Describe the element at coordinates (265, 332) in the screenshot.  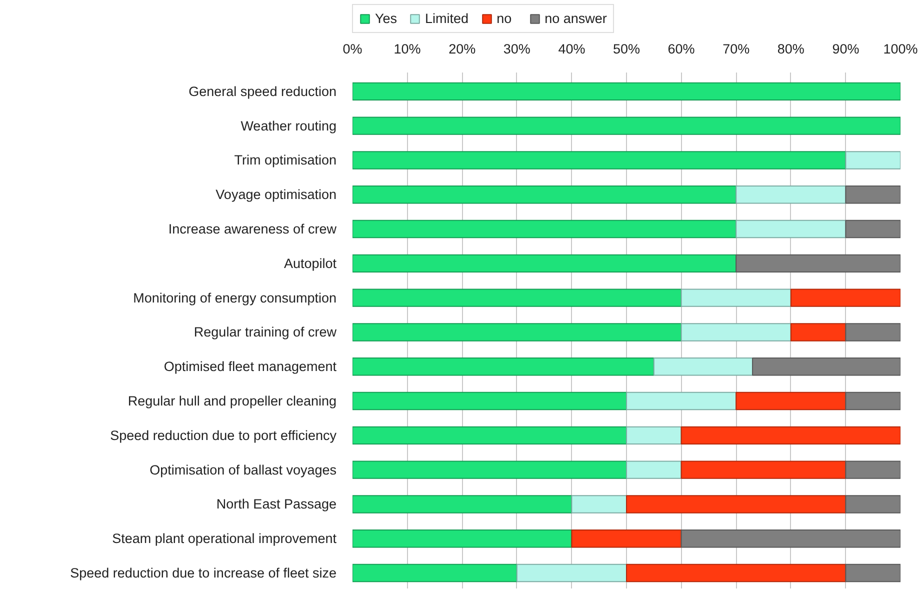
I see `y-tick-label: Regular training of crew` at that location.